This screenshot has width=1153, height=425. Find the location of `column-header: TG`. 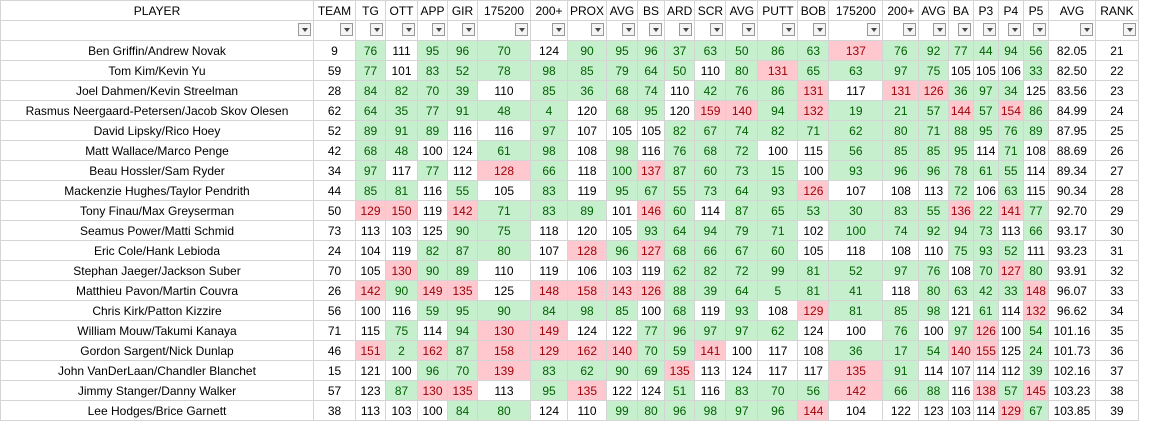

column-header: TG is located at coordinates (370, 10).